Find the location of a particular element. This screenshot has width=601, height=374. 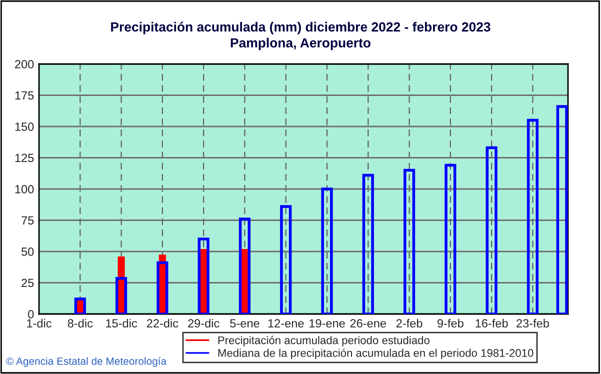

x-tick-label: 15-dic is located at coordinates (122, 323).